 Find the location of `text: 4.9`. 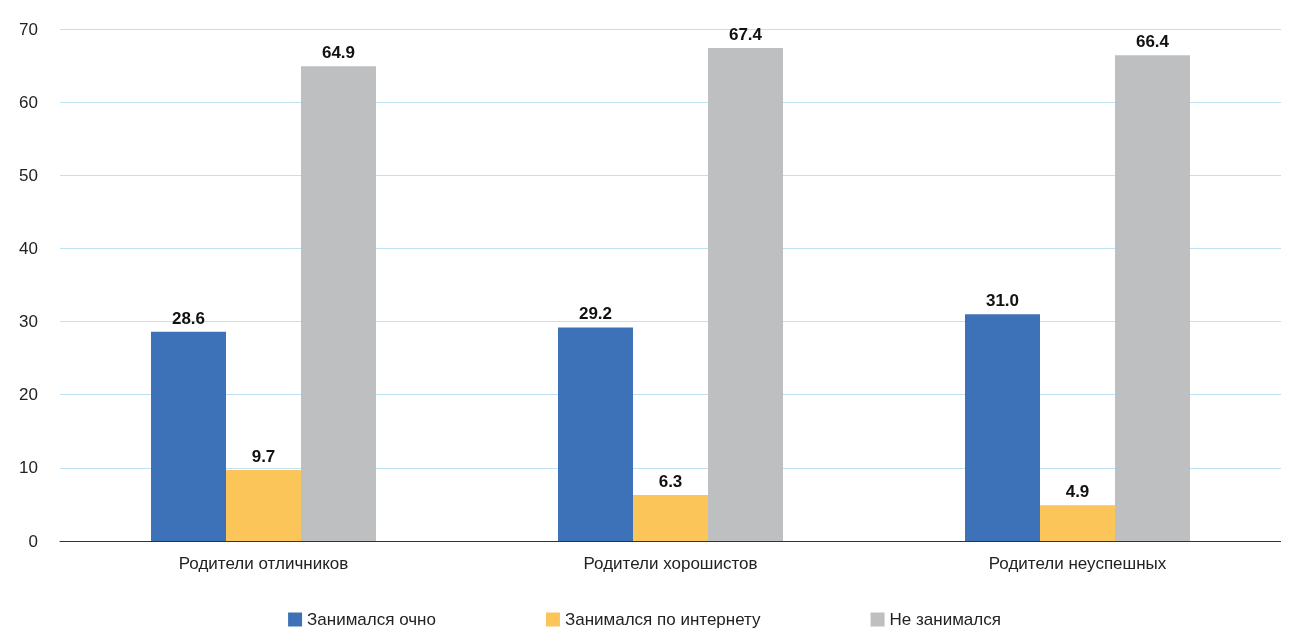

text: 4.9 is located at coordinates (1077, 492).